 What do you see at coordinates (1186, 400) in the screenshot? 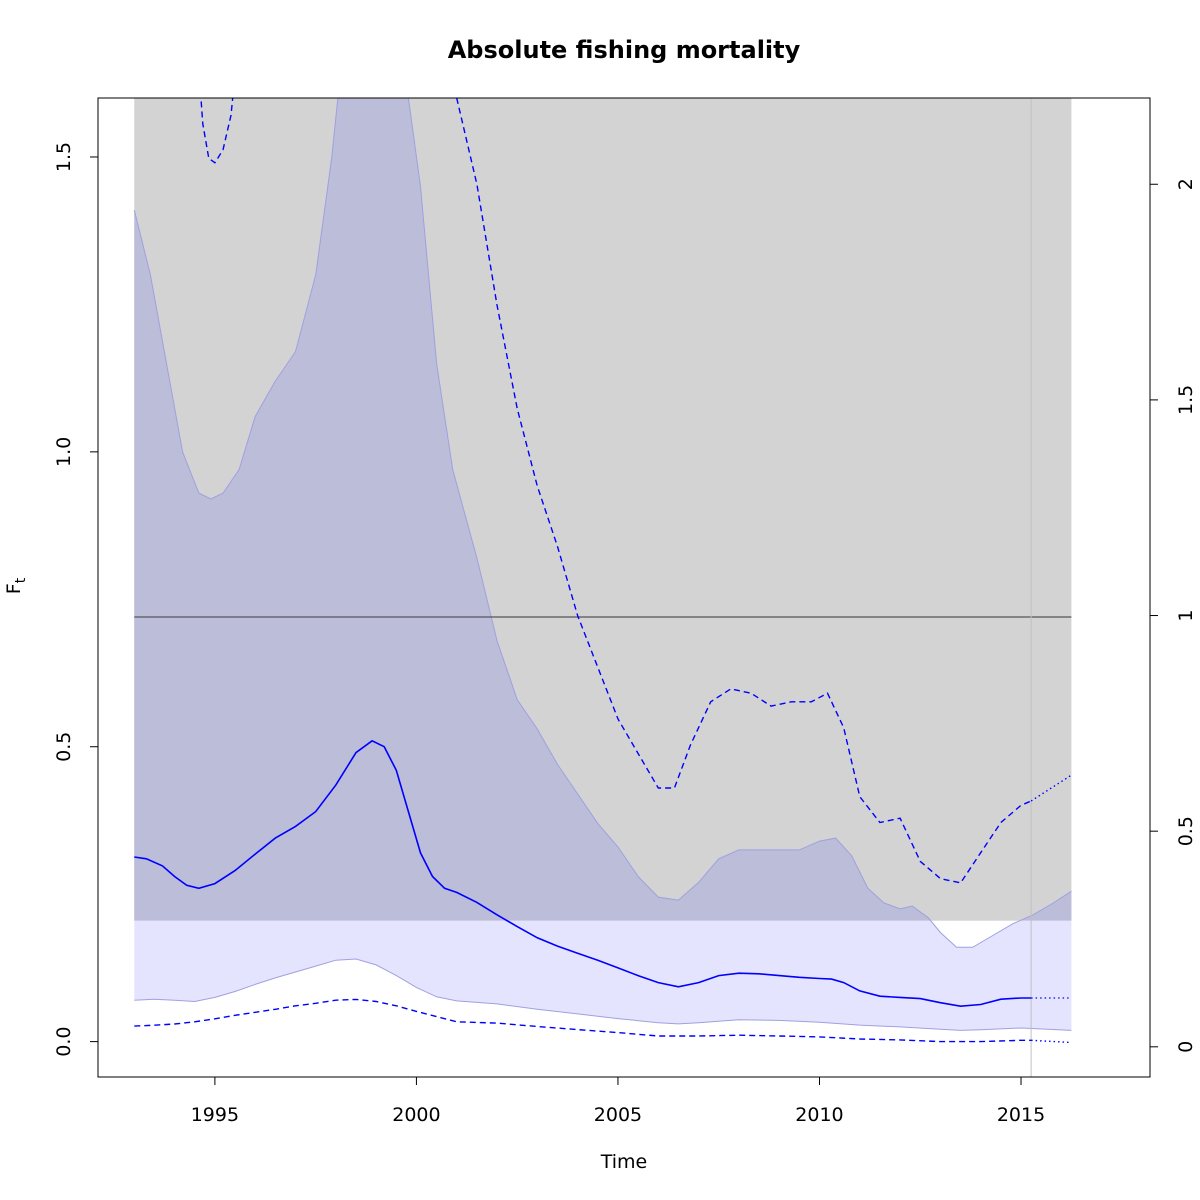
I see `right-y-tick-label: 1.5` at bounding box center [1186, 400].